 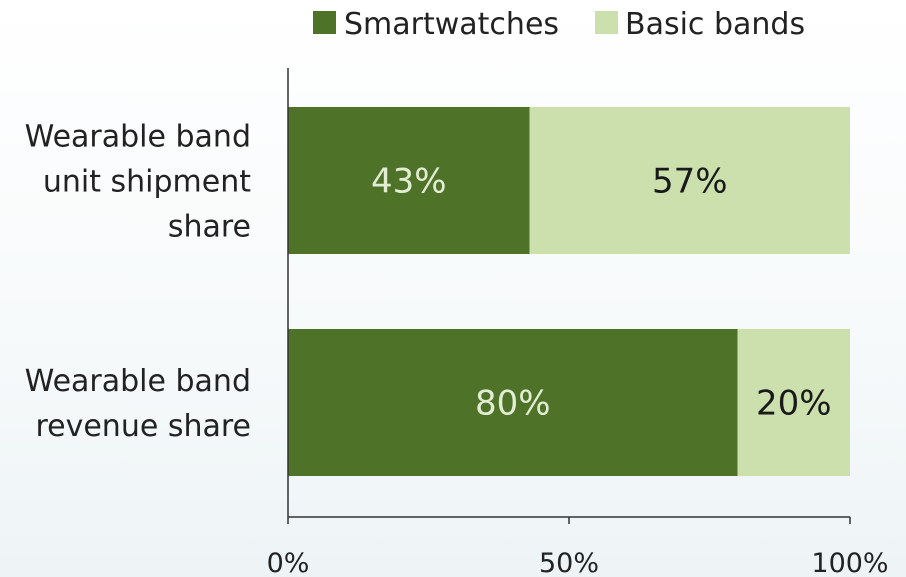 What do you see at coordinates (288, 562) in the screenshot?
I see `x-tick-label-1: 0%` at bounding box center [288, 562].